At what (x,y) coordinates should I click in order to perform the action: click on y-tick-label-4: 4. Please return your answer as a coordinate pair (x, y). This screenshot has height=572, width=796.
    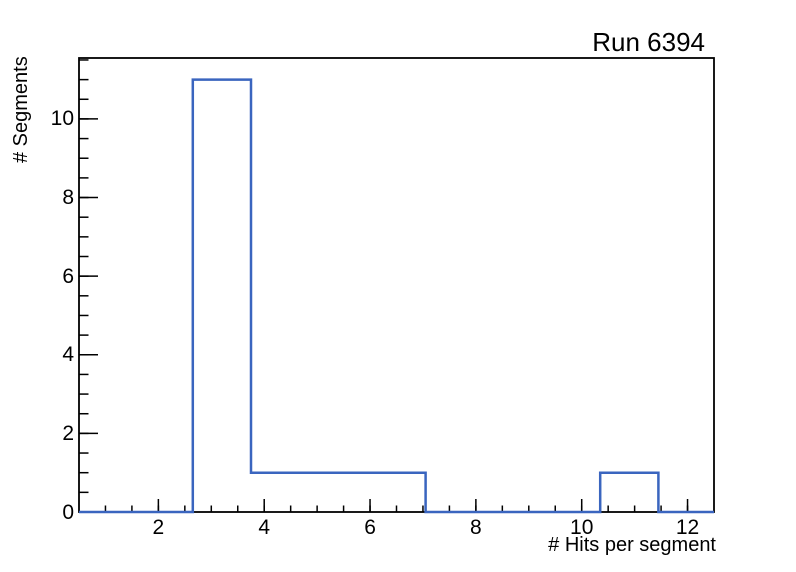
    Looking at the image, I should click on (68, 355).